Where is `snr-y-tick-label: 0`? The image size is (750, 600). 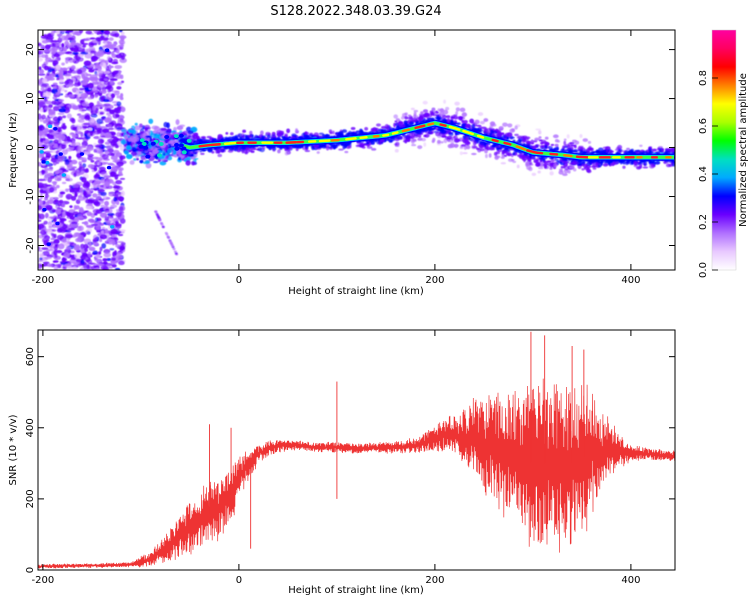 snr-y-tick-label: 0 is located at coordinates (30, 570).